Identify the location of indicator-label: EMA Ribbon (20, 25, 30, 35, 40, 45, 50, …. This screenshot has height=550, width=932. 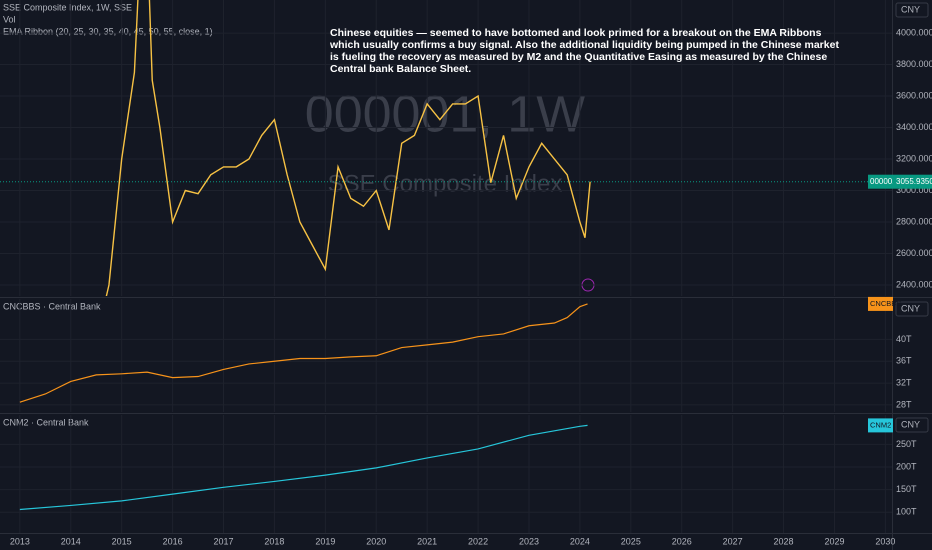
(108, 31).